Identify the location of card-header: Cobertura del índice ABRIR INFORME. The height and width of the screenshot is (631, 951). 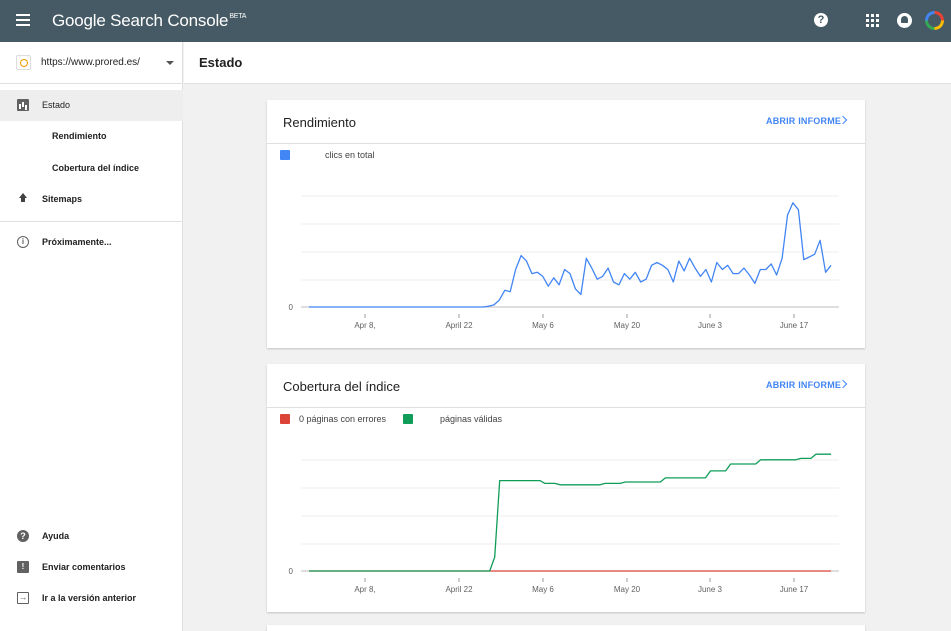
(566, 386).